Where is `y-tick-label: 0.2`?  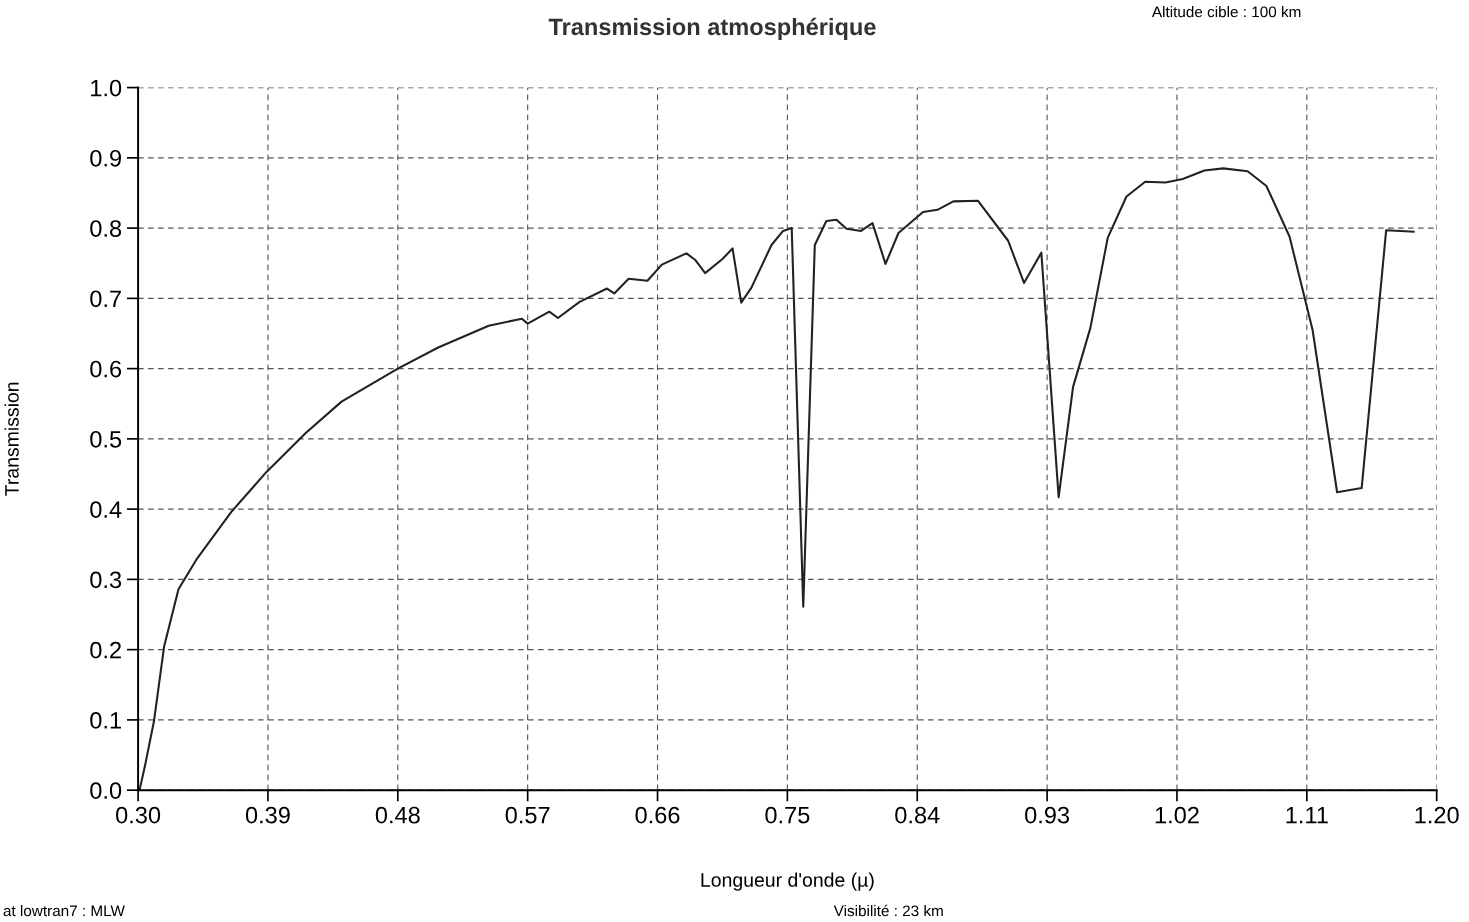
y-tick-label: 0.2 is located at coordinates (105, 650).